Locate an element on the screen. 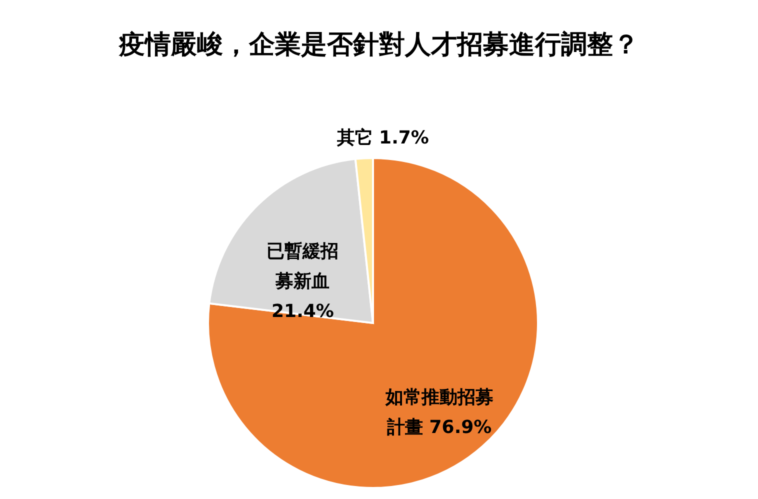 The height and width of the screenshot is (499, 758). slice-label: 其它 1.7% is located at coordinates (382, 137).